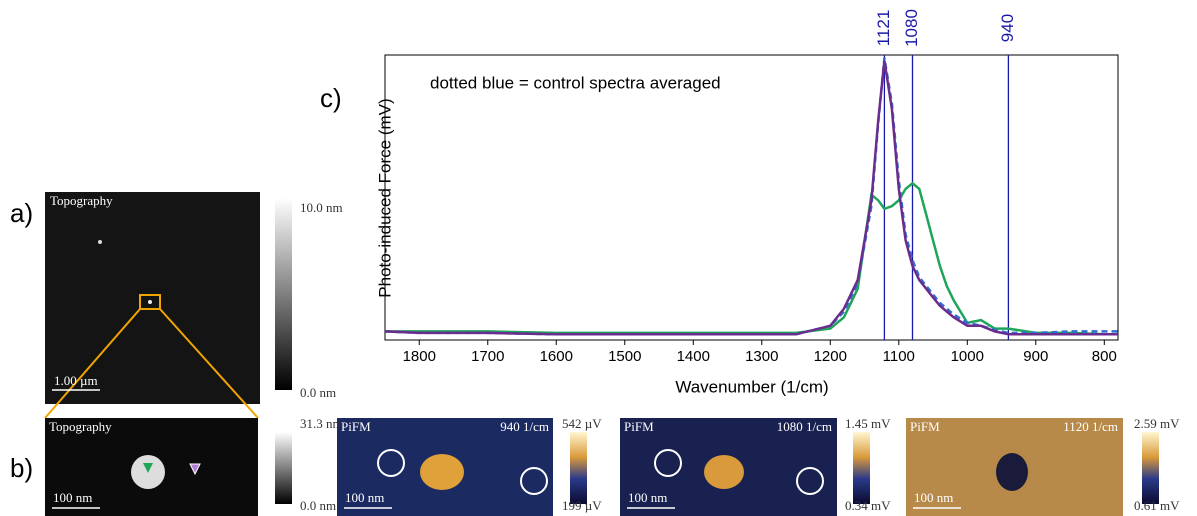 This screenshot has width=1197, height=516. I want to click on colorbar-max: 542 µV, so click(582, 423).